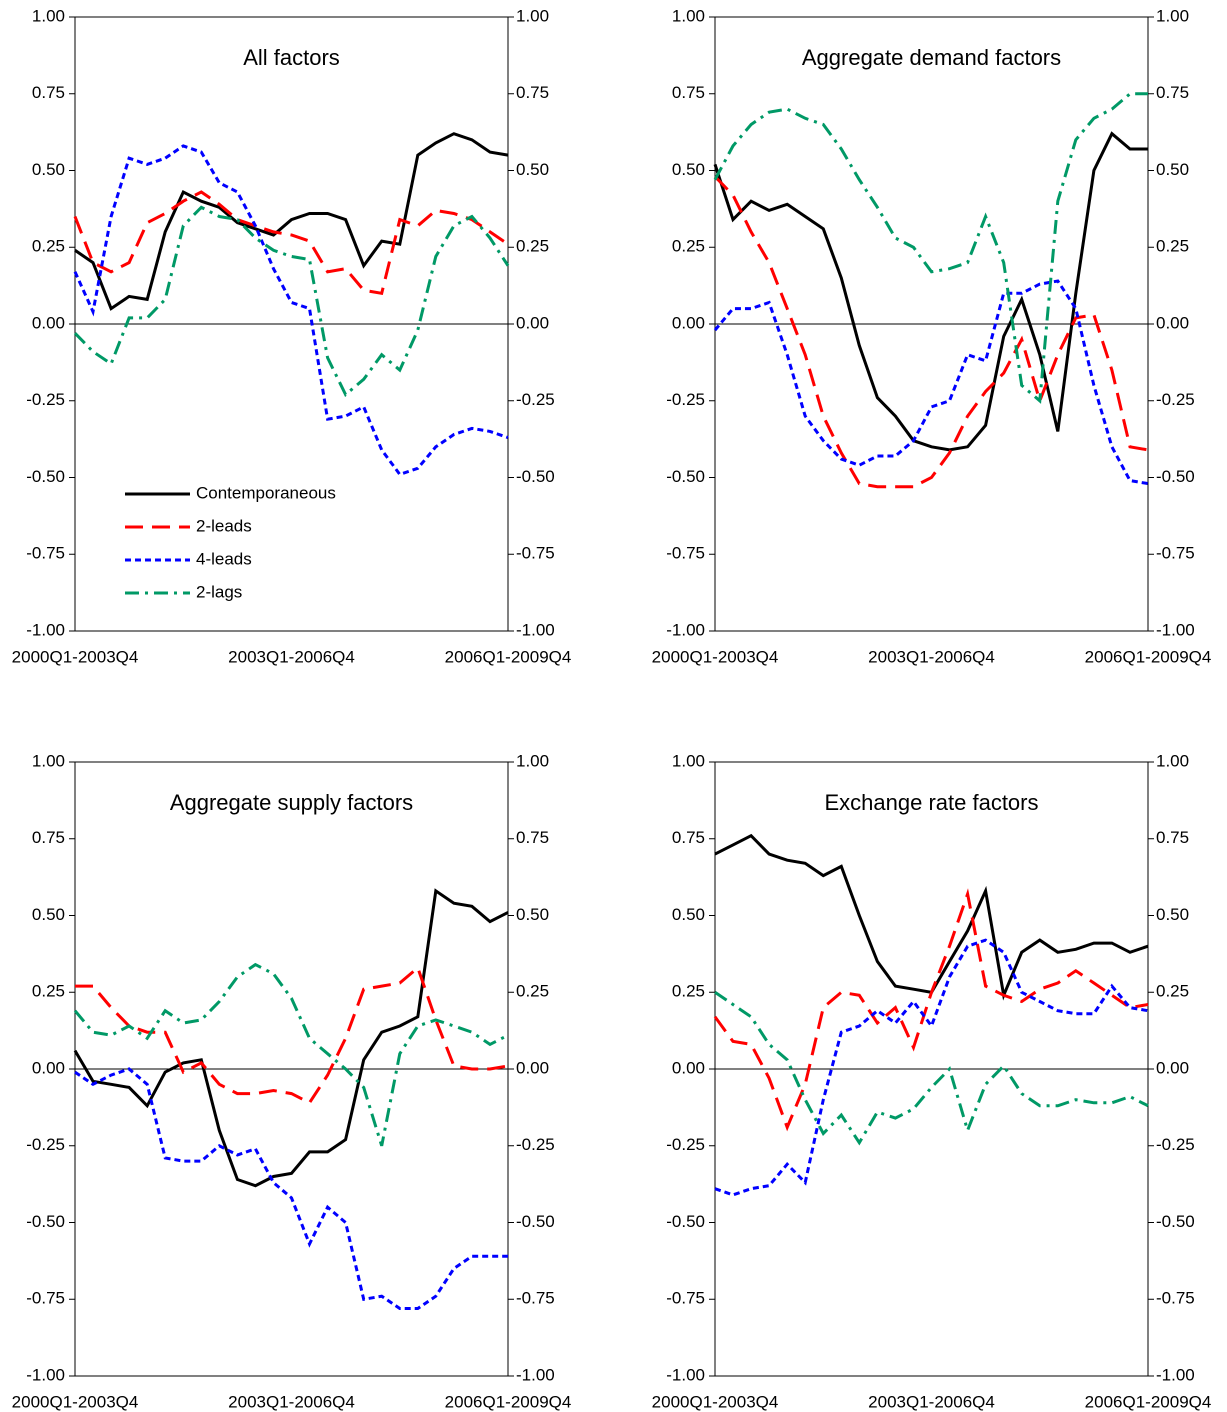 Image resolution: width=1227 pixels, height=1412 pixels. I want to click on legend-label: Contemporaneous, so click(266, 492).